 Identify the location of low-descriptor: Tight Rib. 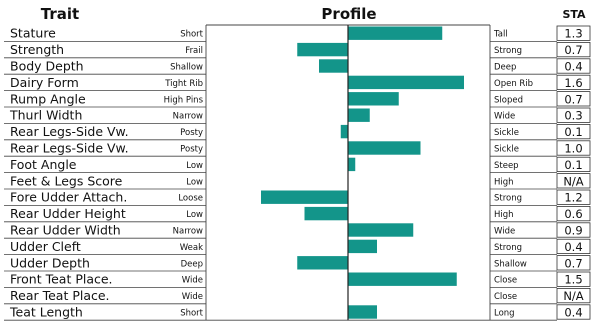
(183, 84).